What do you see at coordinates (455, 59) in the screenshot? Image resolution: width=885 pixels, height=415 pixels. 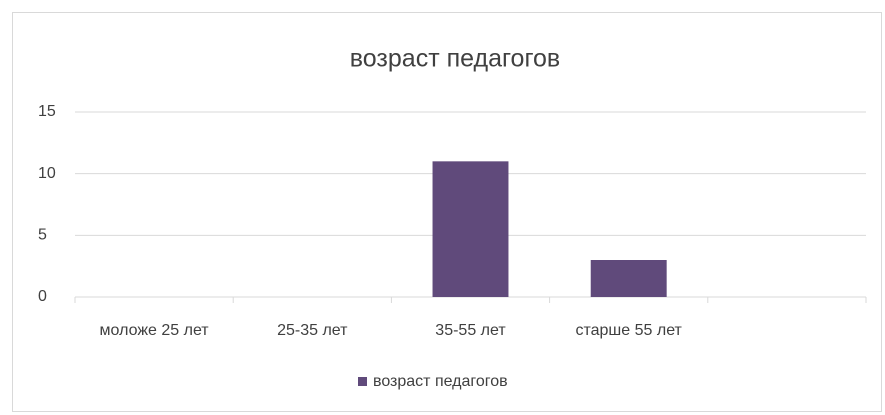 I see `chart-title: возраст педагогов` at bounding box center [455, 59].